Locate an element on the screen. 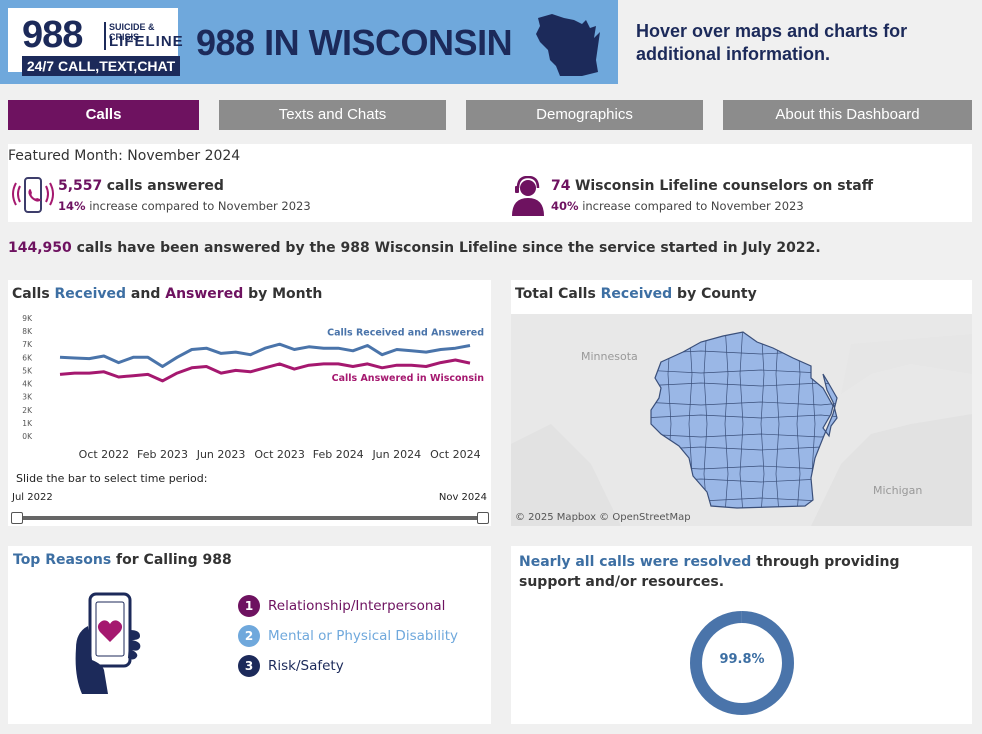 Image resolution: width=982 pixels, height=734 pixels. series-label-2: Calls Answered in Wisconsin is located at coordinates (408, 378).